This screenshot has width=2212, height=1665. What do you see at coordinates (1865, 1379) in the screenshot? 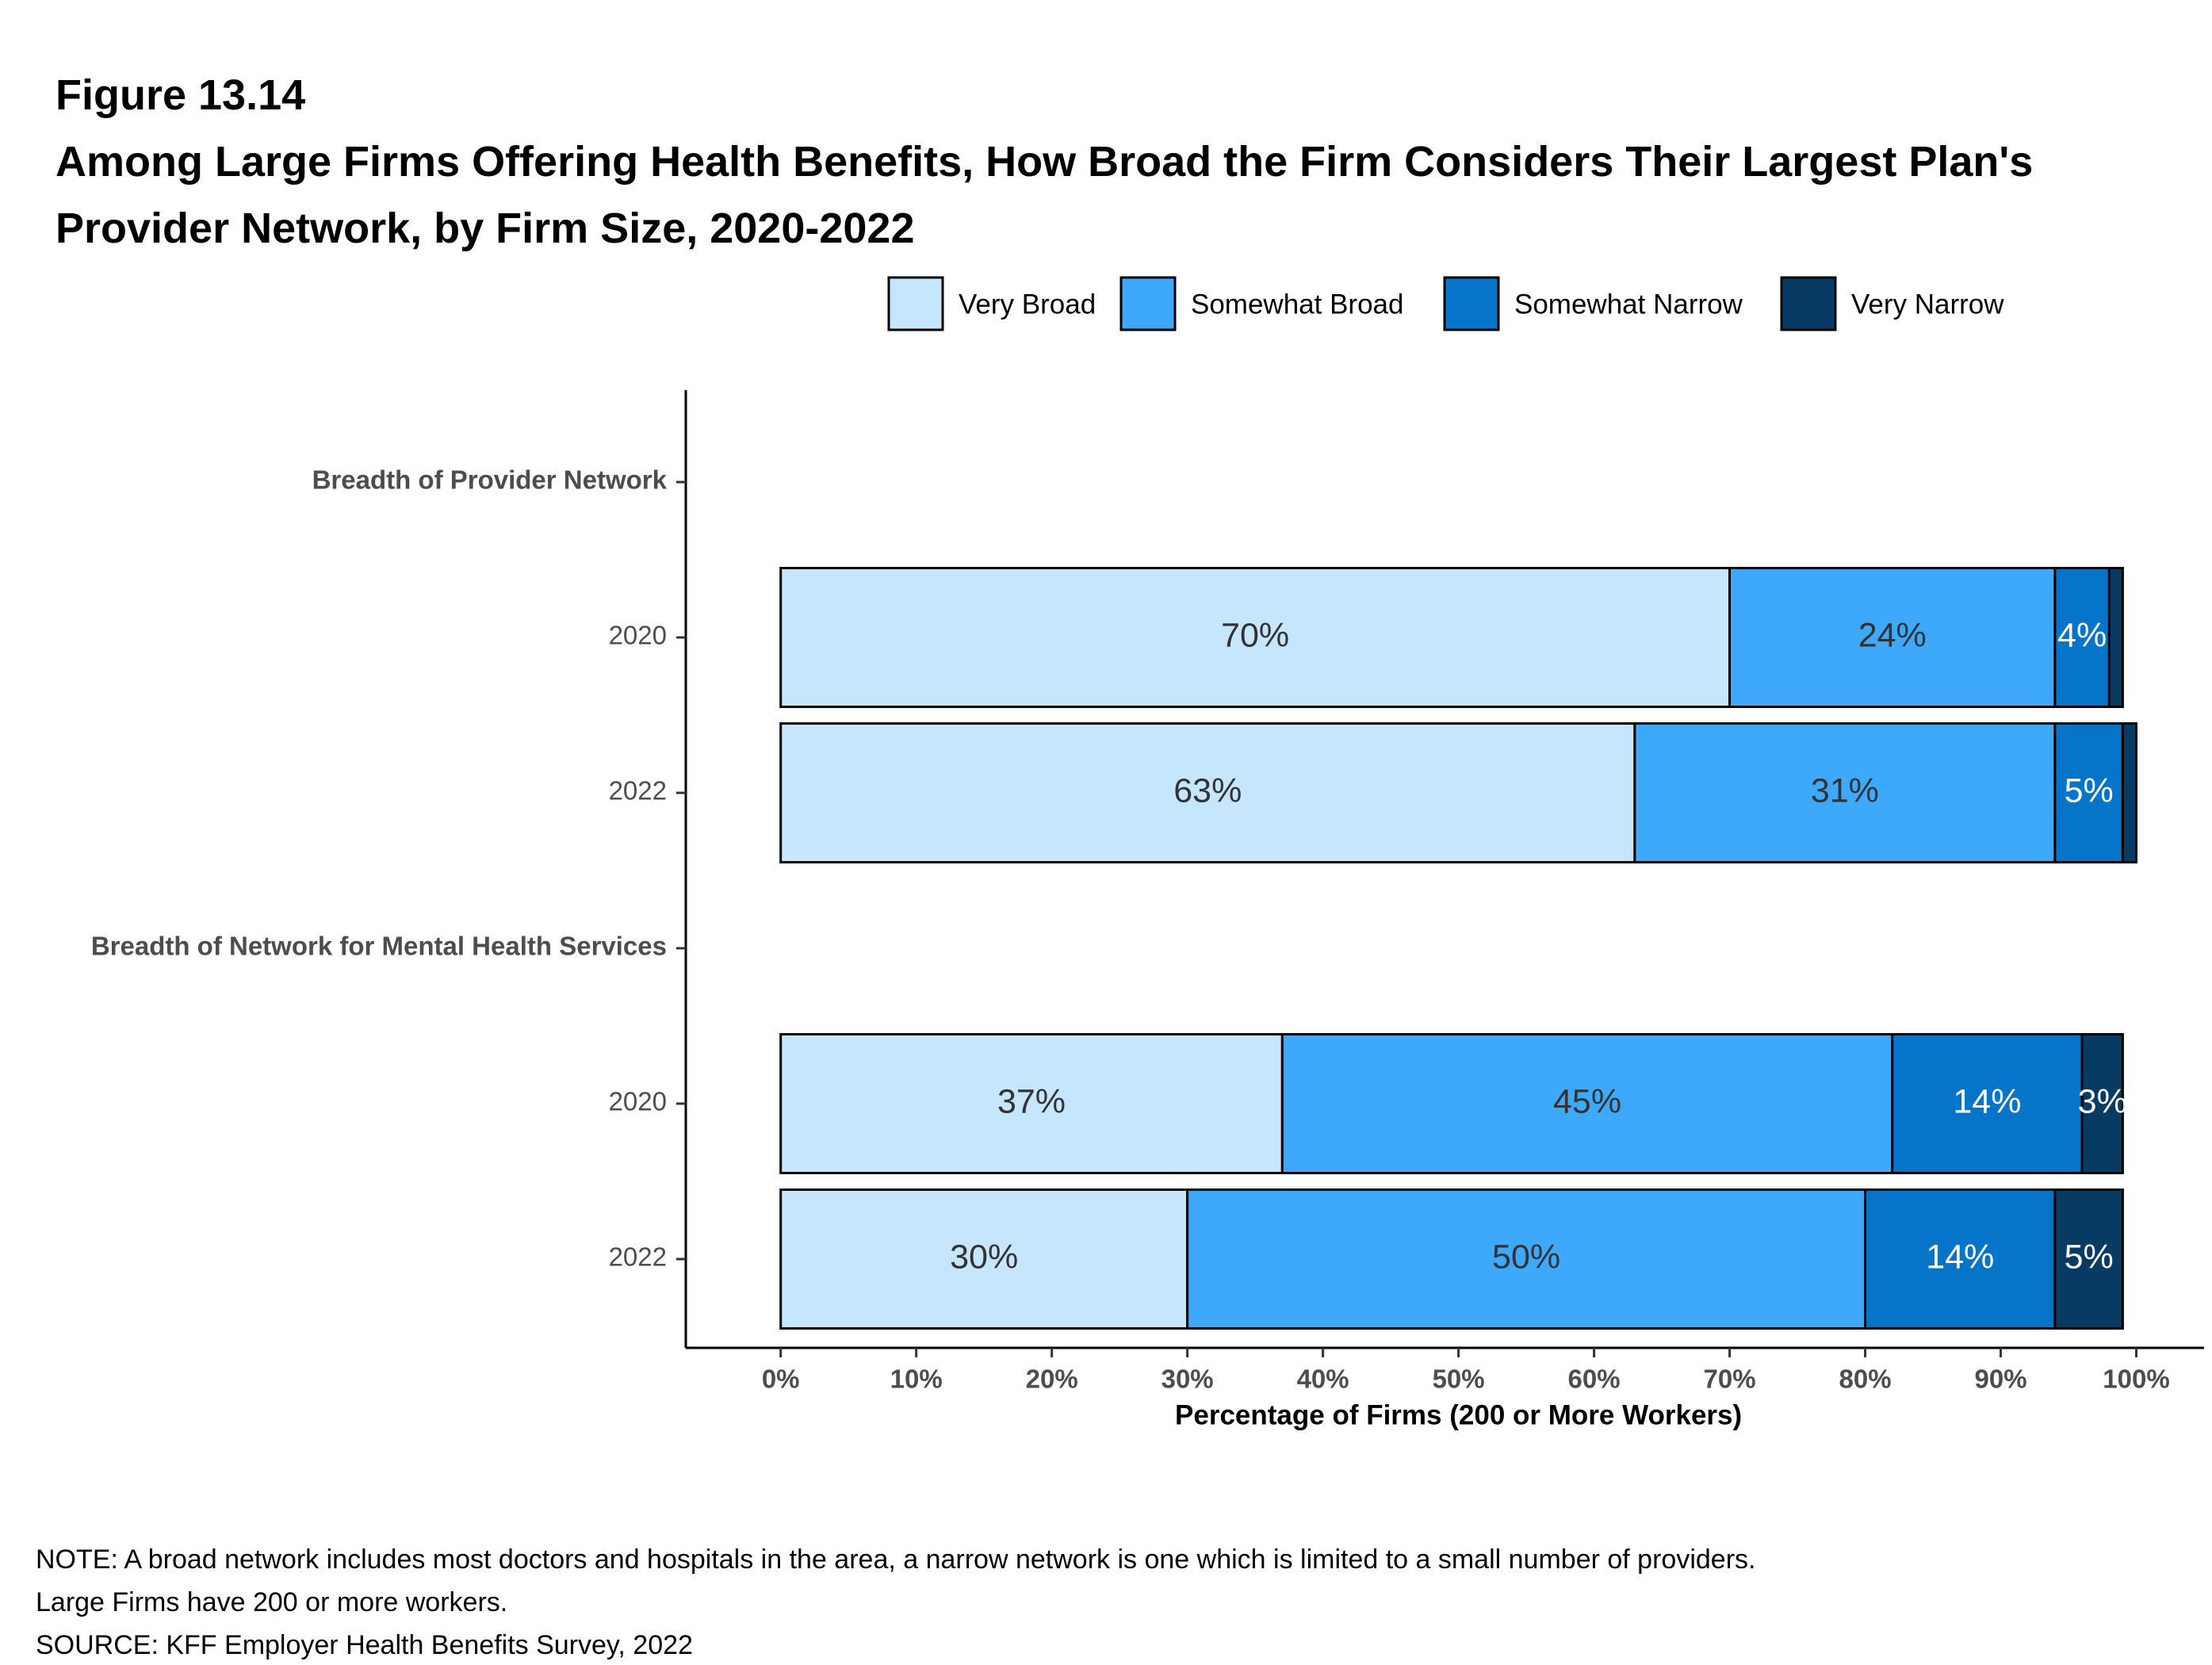
I see `x-tick-label: 80%` at bounding box center [1865, 1379].